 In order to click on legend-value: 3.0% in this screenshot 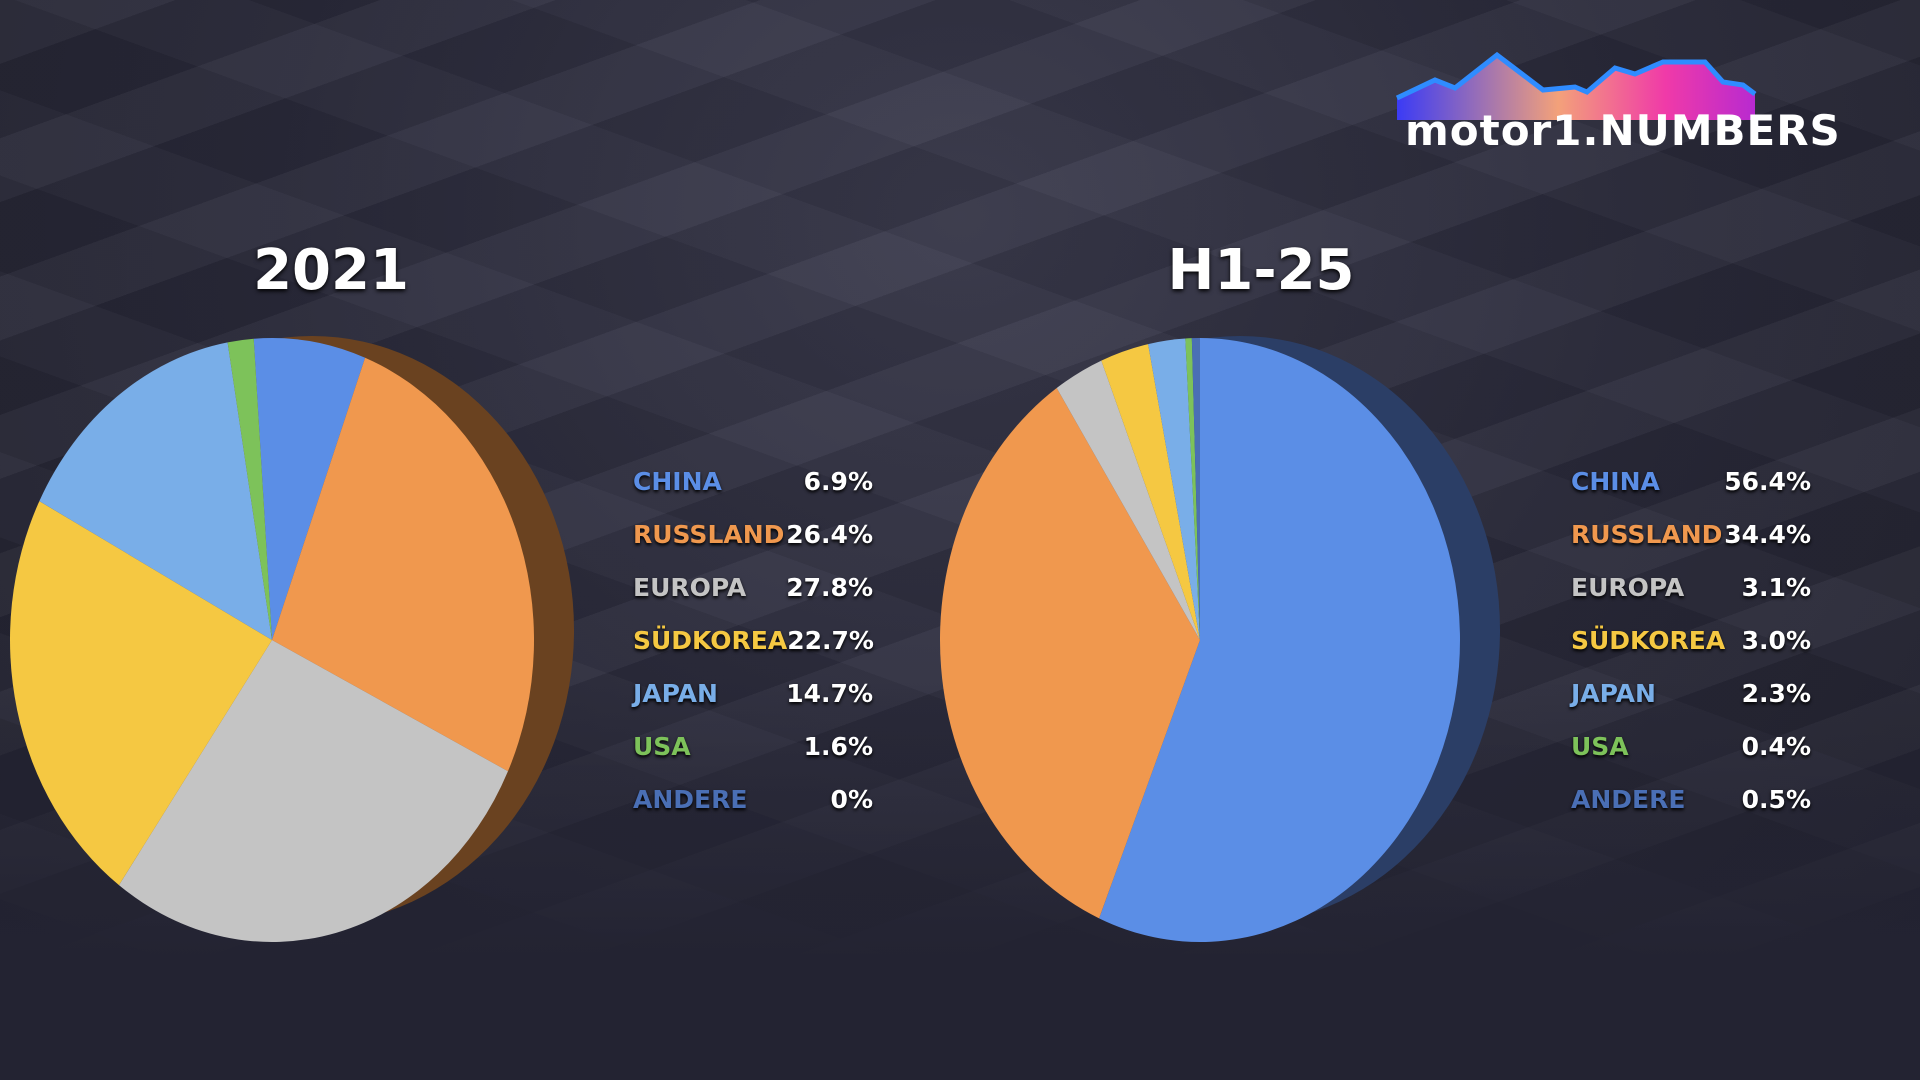, I will do `click(1776, 640)`.